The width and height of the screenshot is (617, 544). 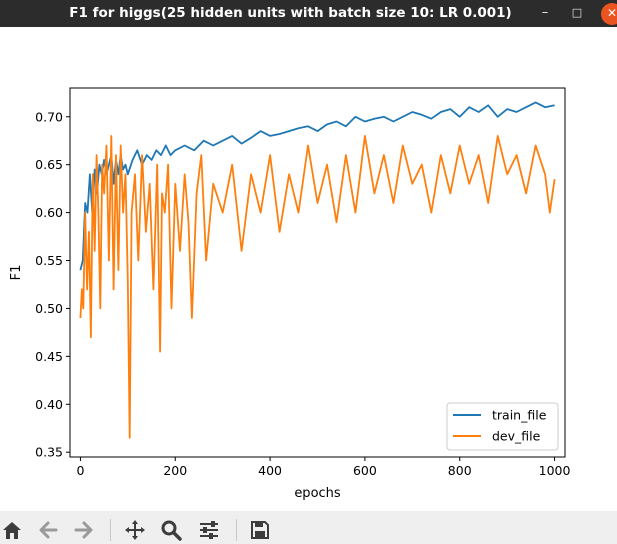 What do you see at coordinates (49, 308) in the screenshot?
I see `y-tick-label: 0.50` at bounding box center [49, 308].